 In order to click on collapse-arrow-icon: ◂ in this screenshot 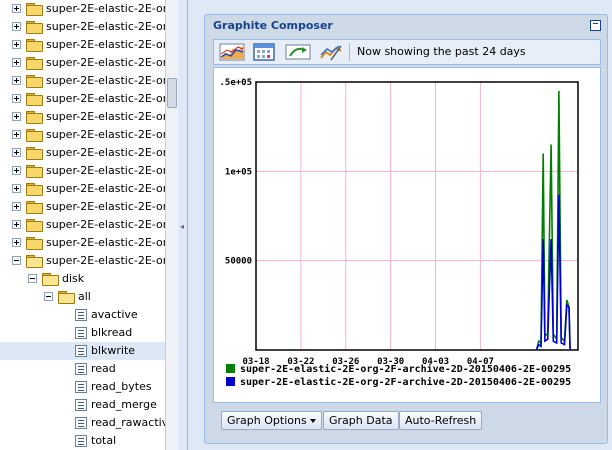, I will do `click(182, 226)`.